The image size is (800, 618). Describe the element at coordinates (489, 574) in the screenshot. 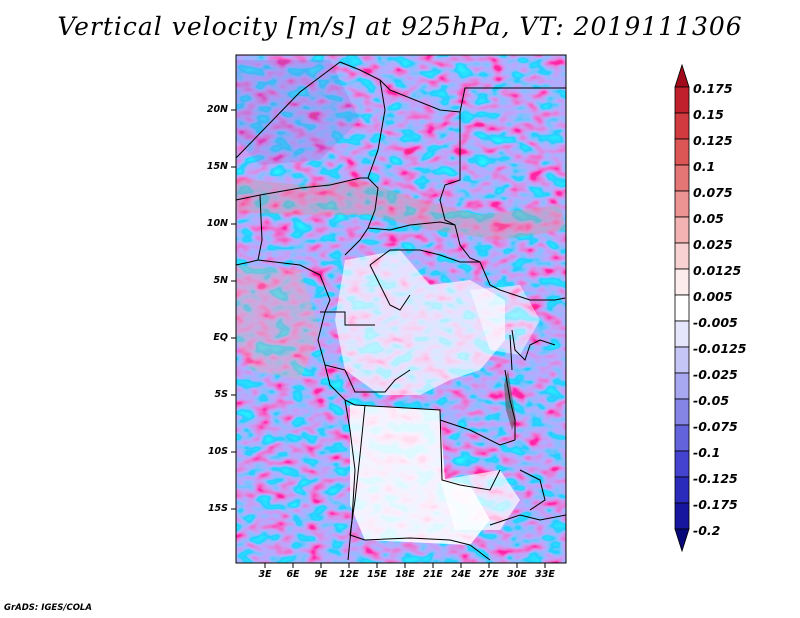

I see `lon-label: 27E` at that location.